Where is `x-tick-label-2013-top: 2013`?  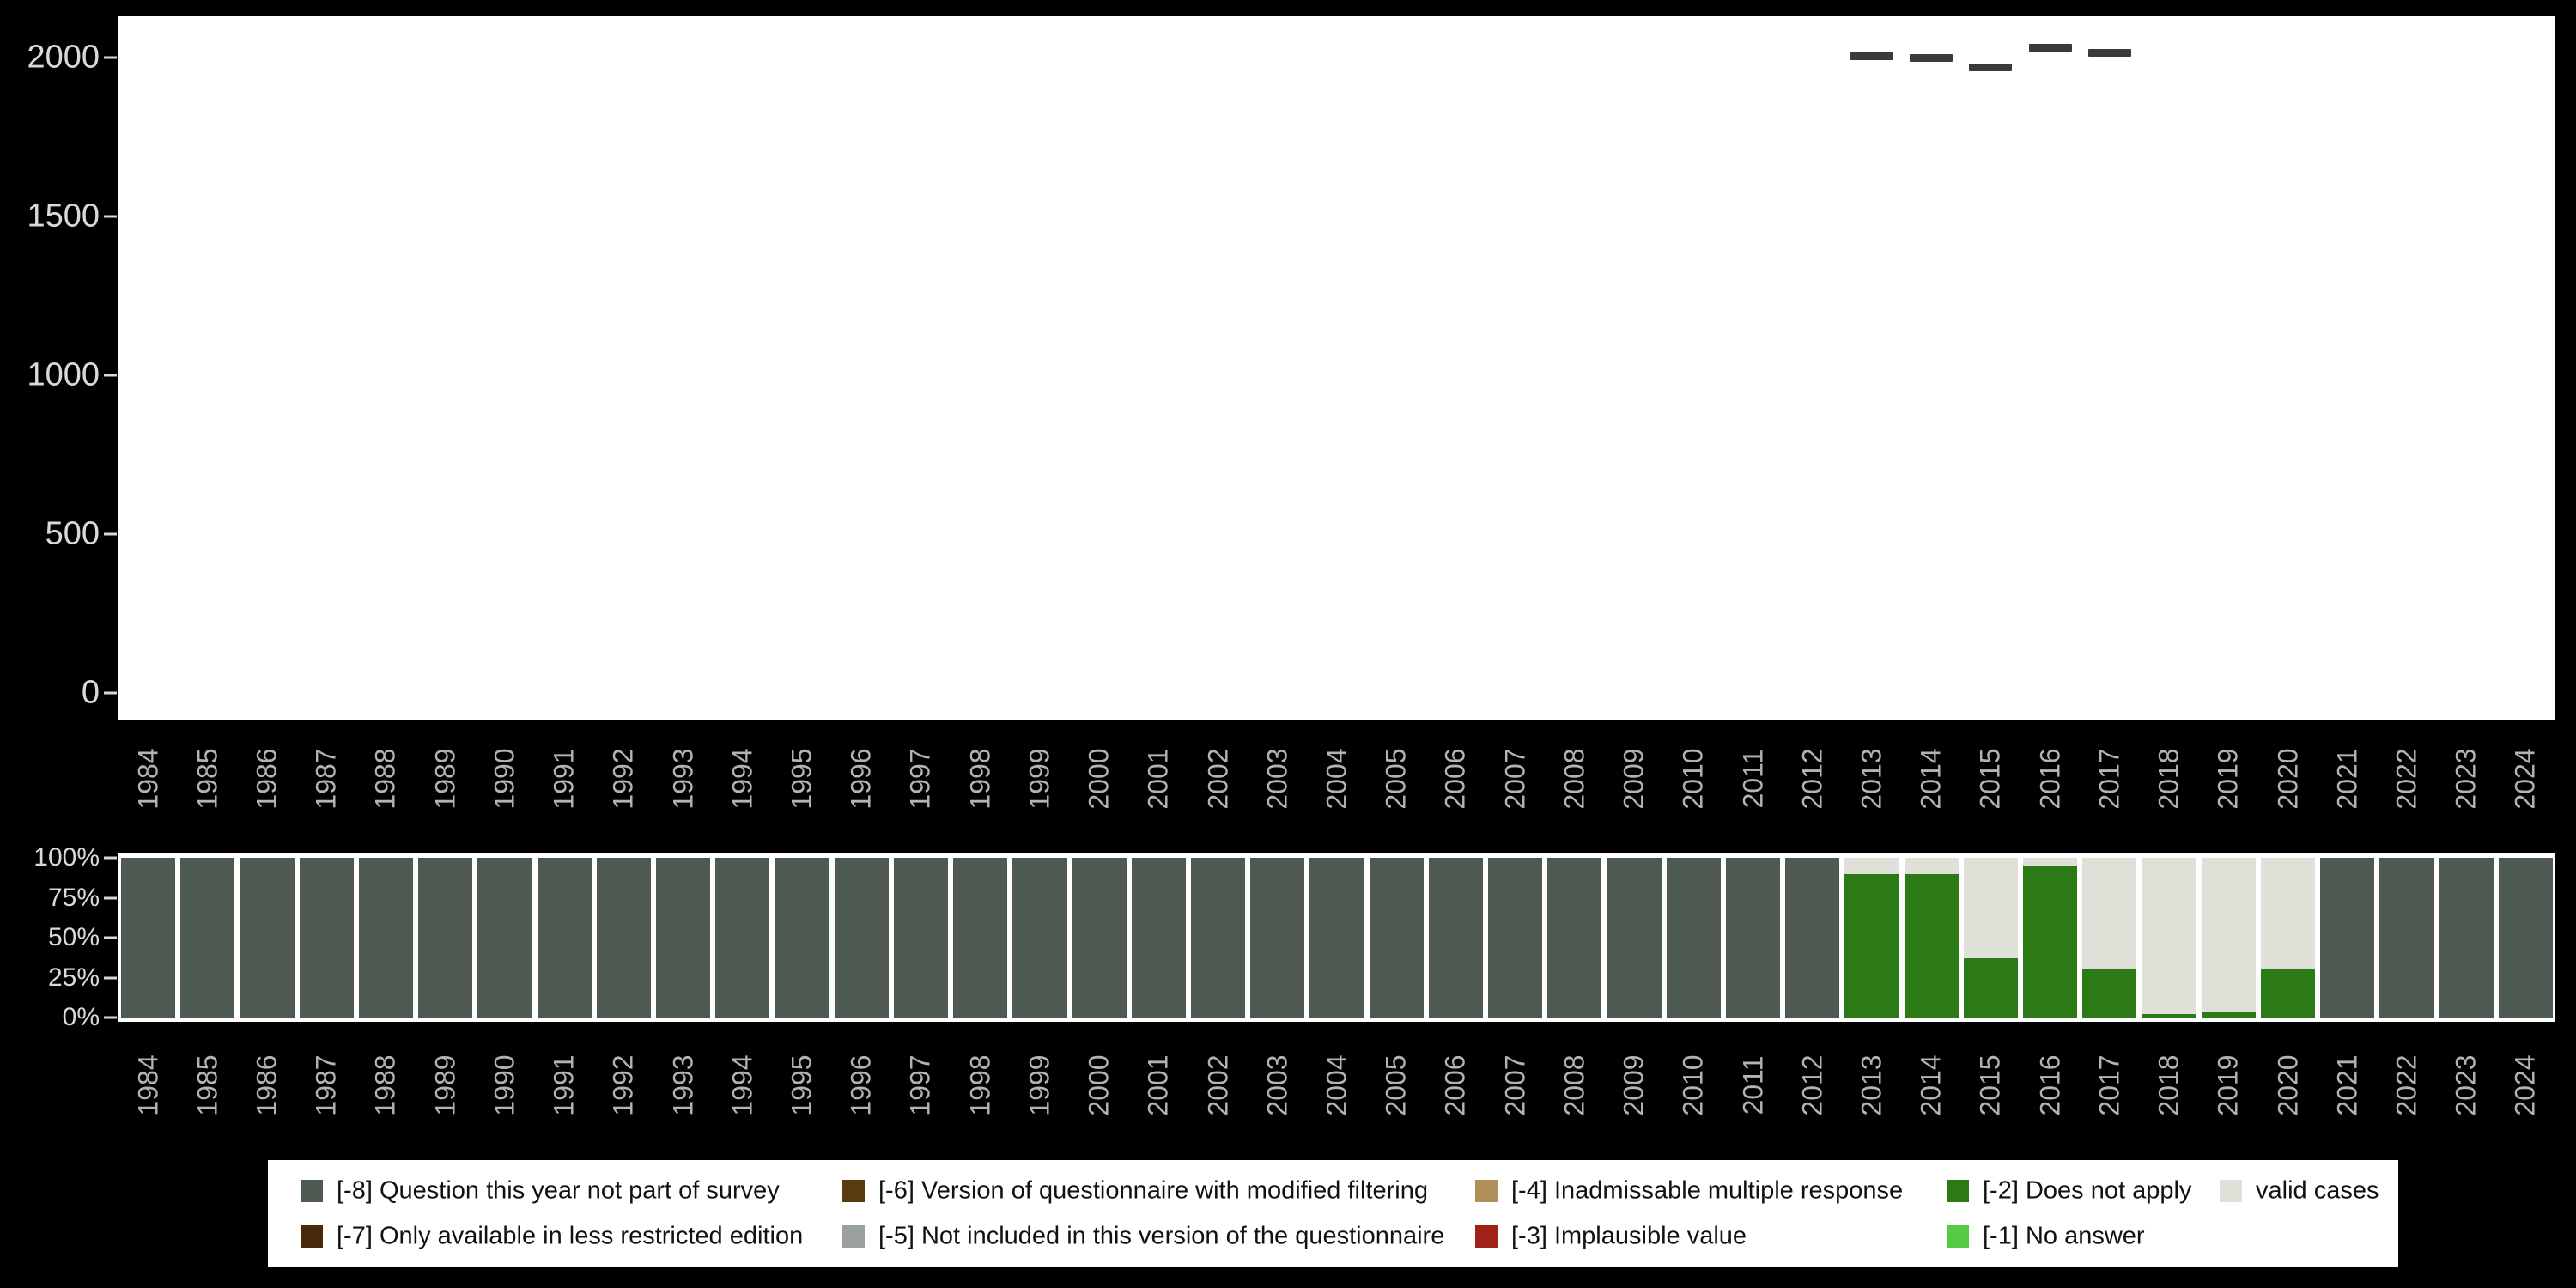 x-tick-label-2013-top: 2013 is located at coordinates (1872, 779).